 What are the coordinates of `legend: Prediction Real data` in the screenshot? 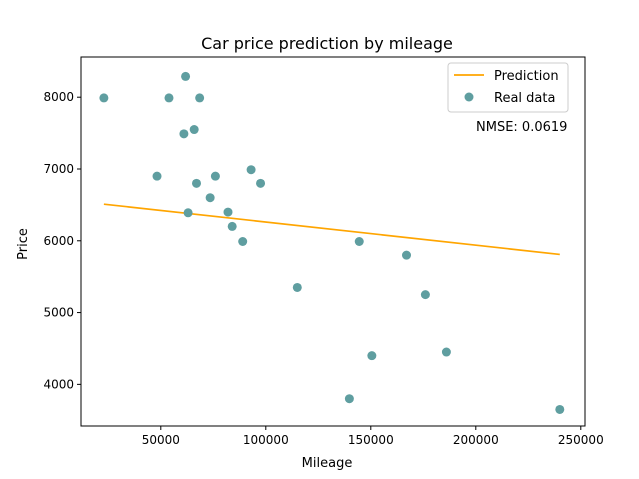 It's located at (508, 87).